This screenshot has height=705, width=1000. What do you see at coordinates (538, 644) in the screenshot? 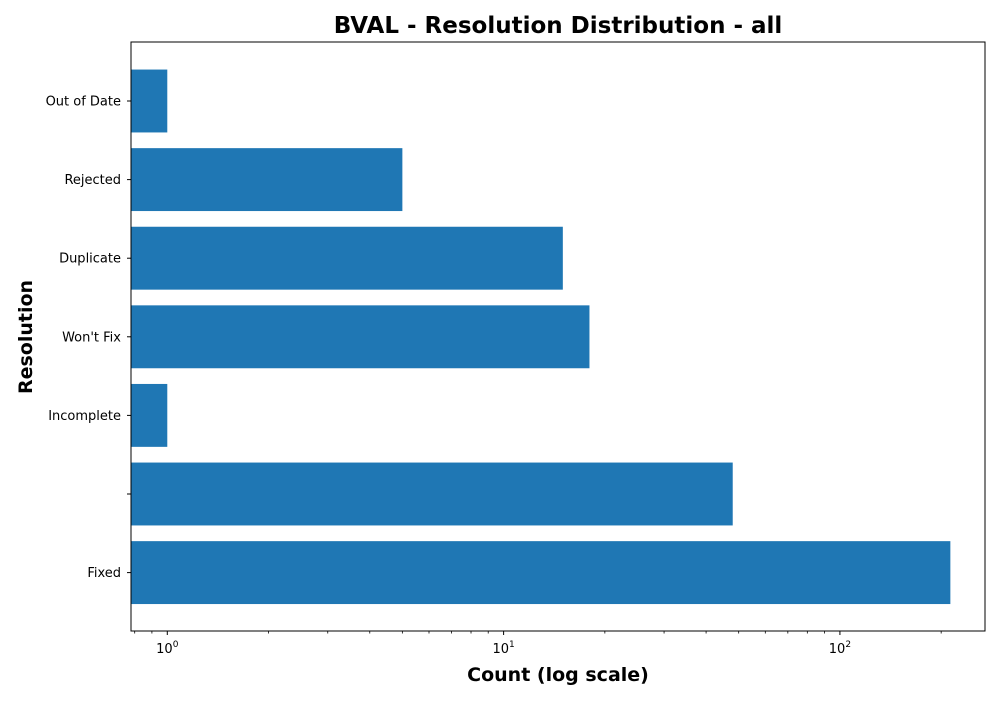
I see `x-axis: 100 10¹ 10²` at bounding box center [538, 644].